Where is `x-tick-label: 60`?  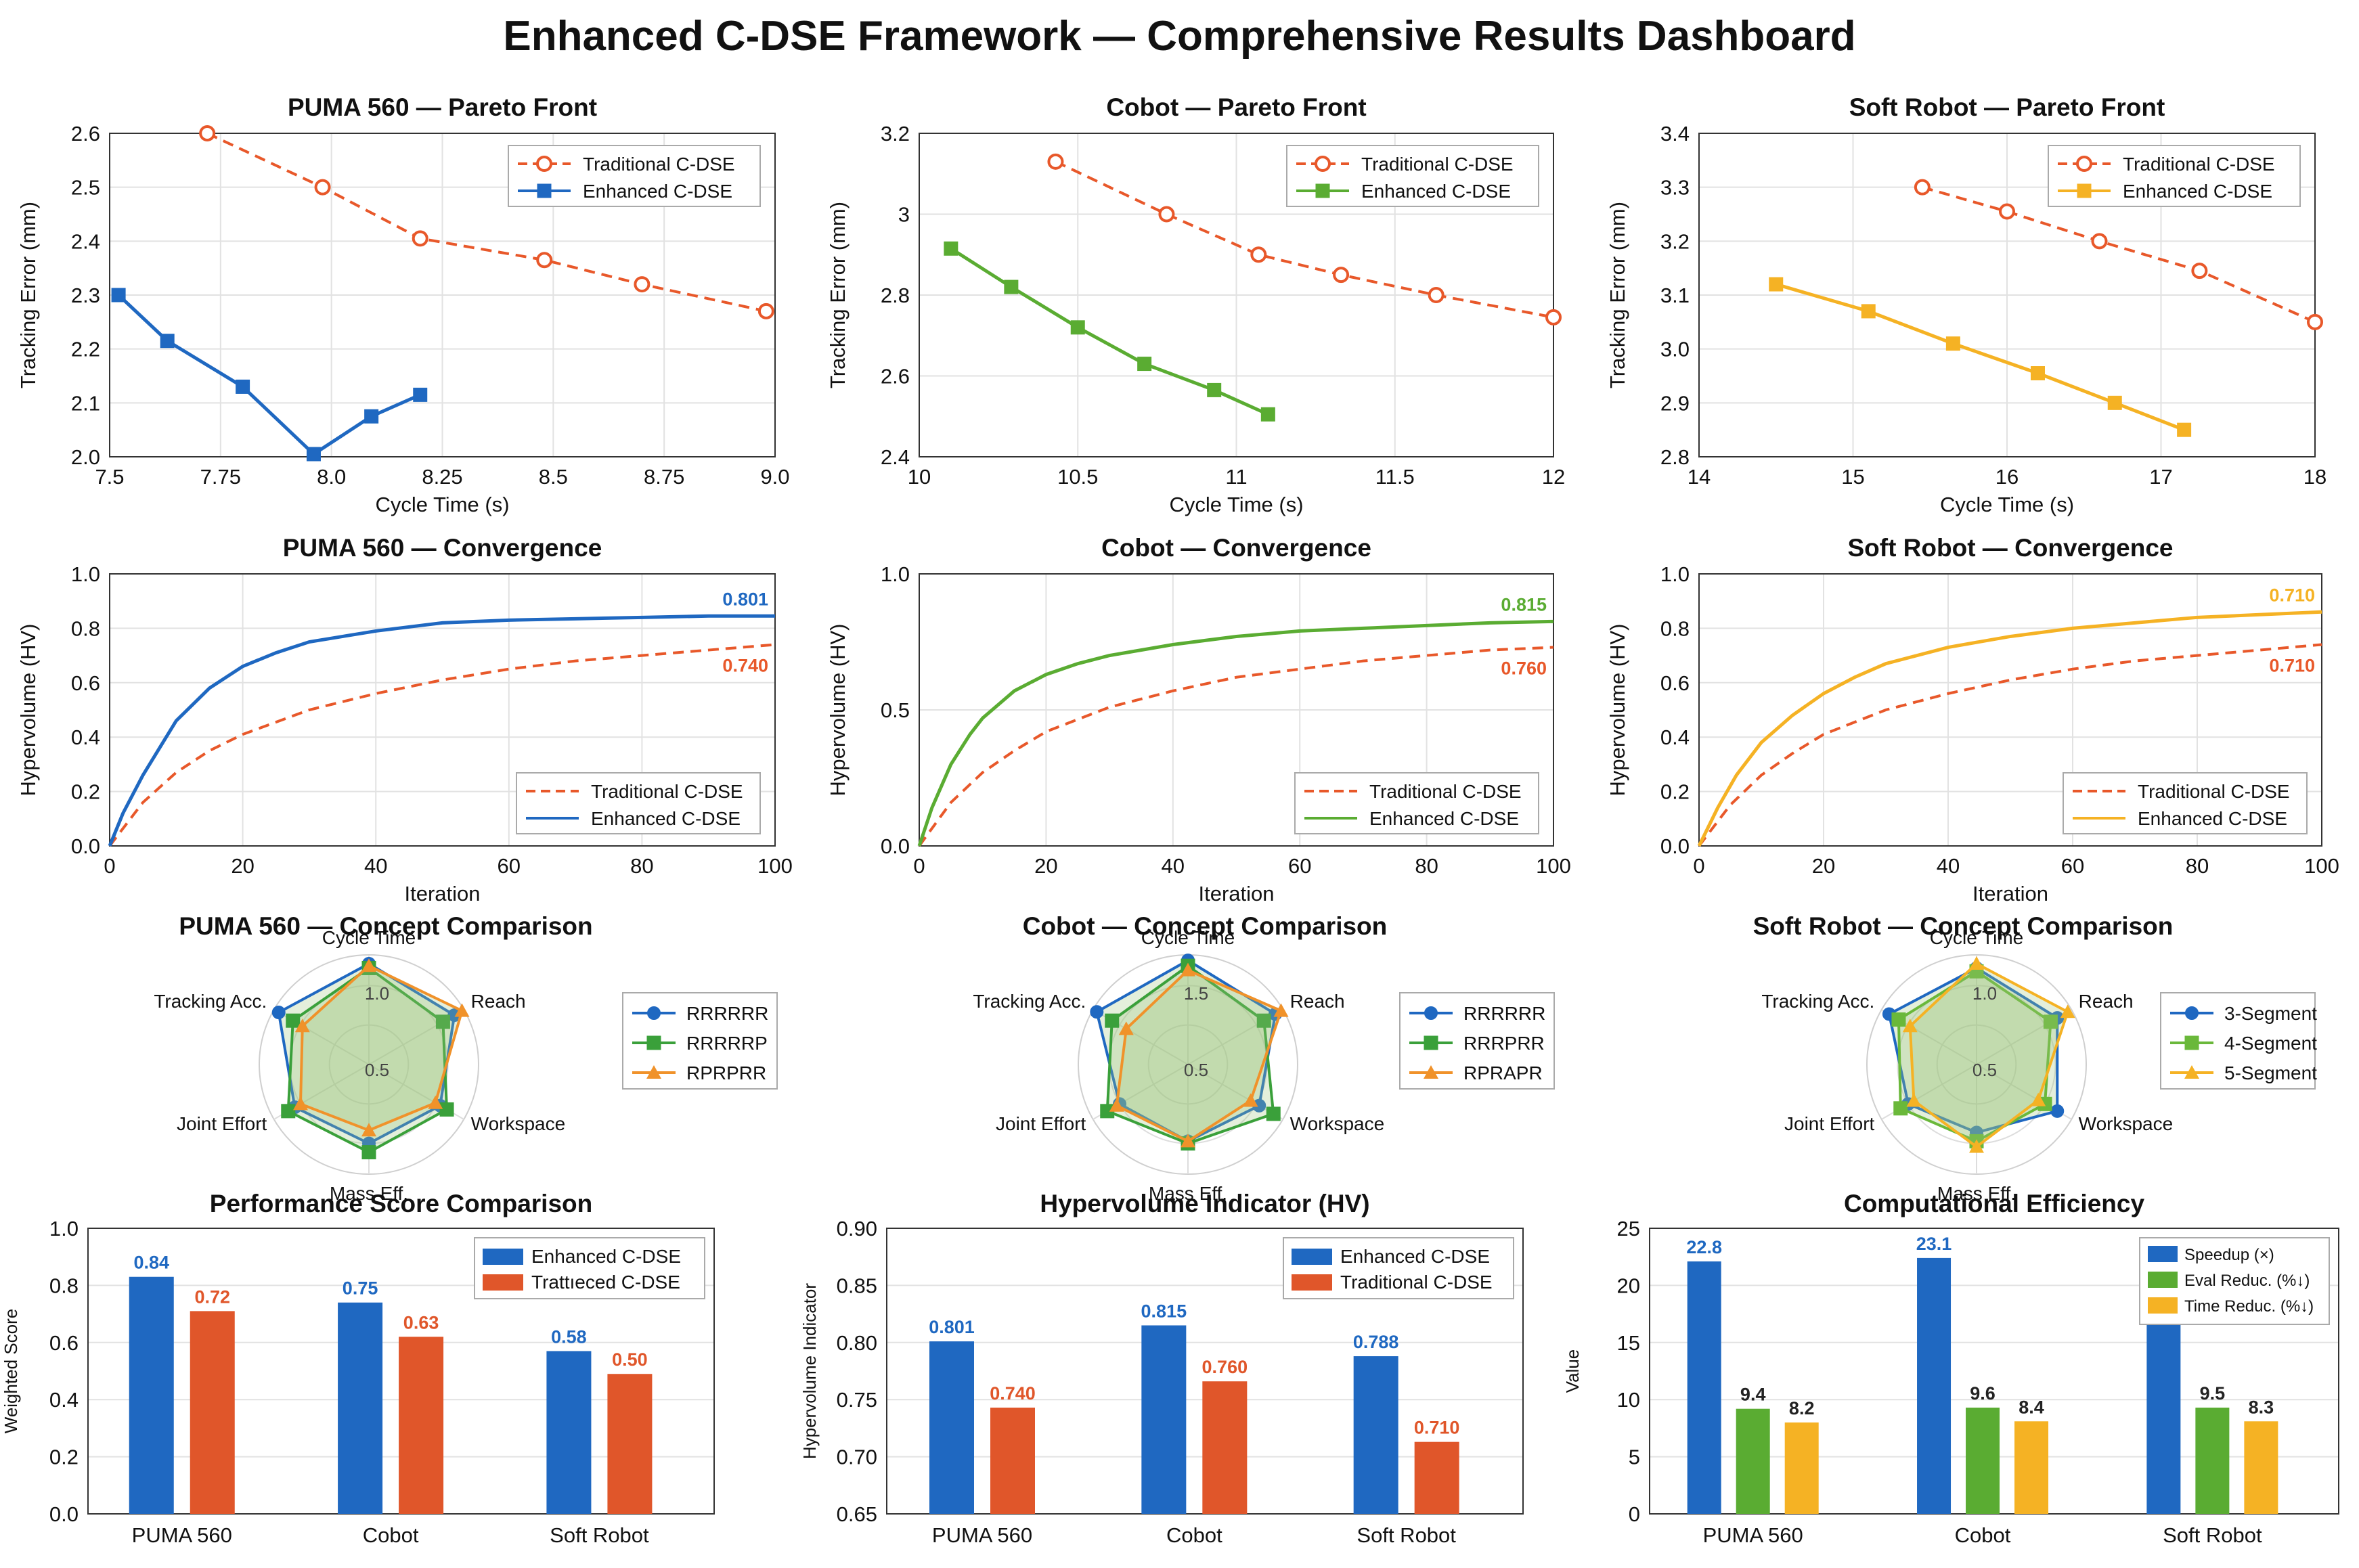
x-tick-label: 60 is located at coordinates (510, 866).